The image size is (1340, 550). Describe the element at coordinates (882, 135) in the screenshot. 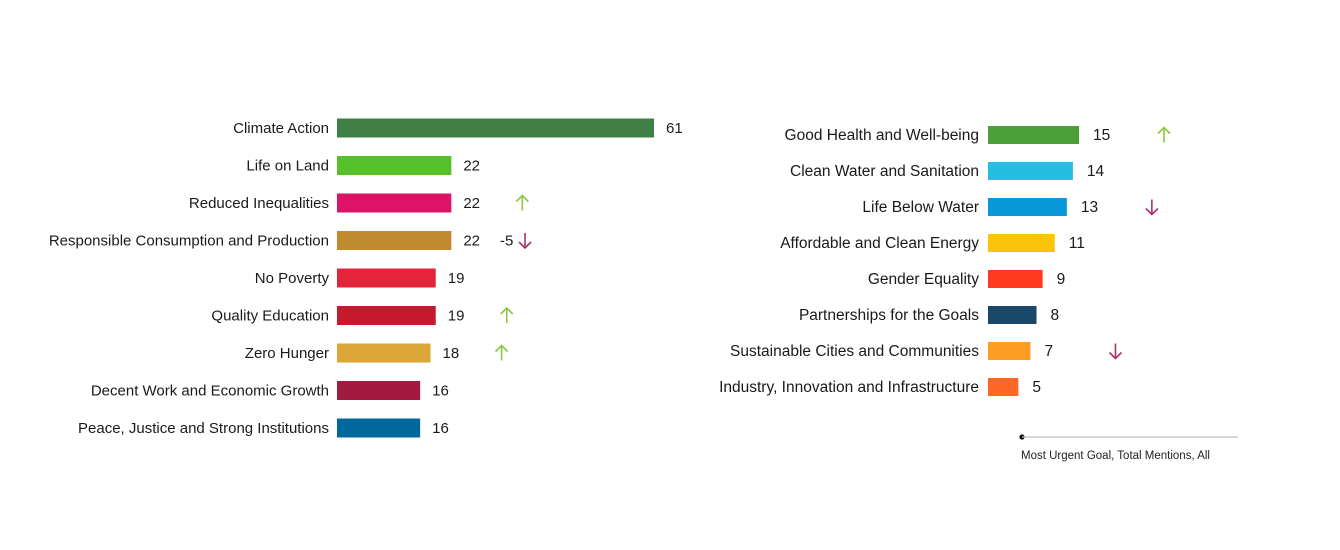

I see `bar-label: Good Health and Well-being` at that location.